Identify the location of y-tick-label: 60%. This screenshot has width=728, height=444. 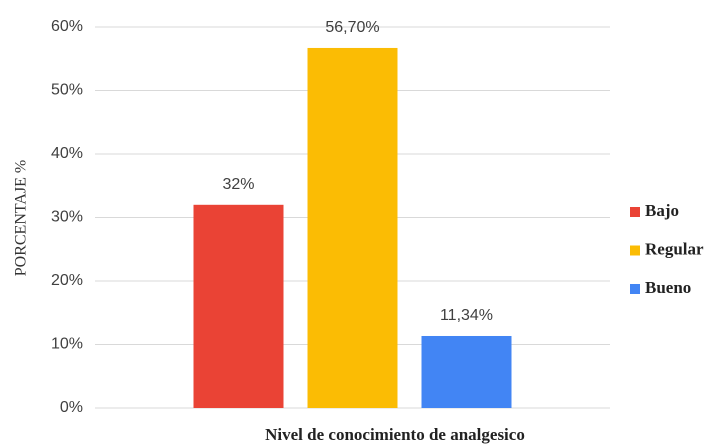
(67, 26).